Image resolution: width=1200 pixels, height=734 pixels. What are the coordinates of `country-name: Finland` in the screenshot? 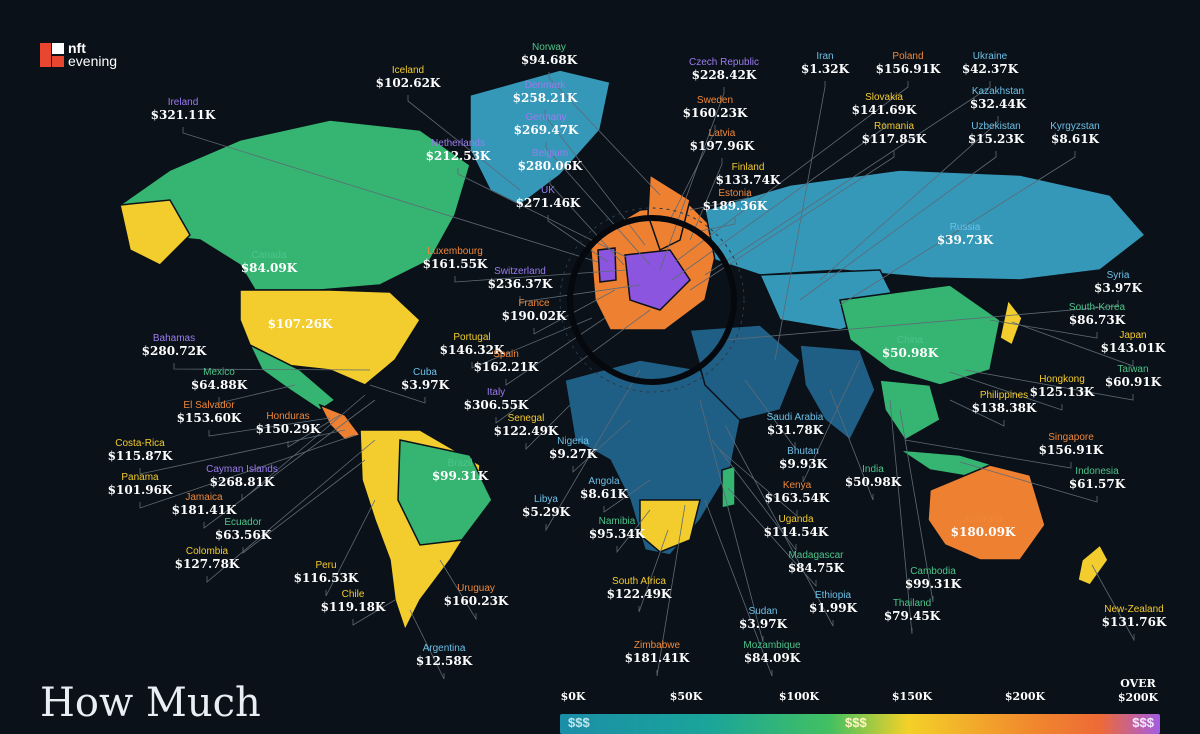 It's located at (748, 167).